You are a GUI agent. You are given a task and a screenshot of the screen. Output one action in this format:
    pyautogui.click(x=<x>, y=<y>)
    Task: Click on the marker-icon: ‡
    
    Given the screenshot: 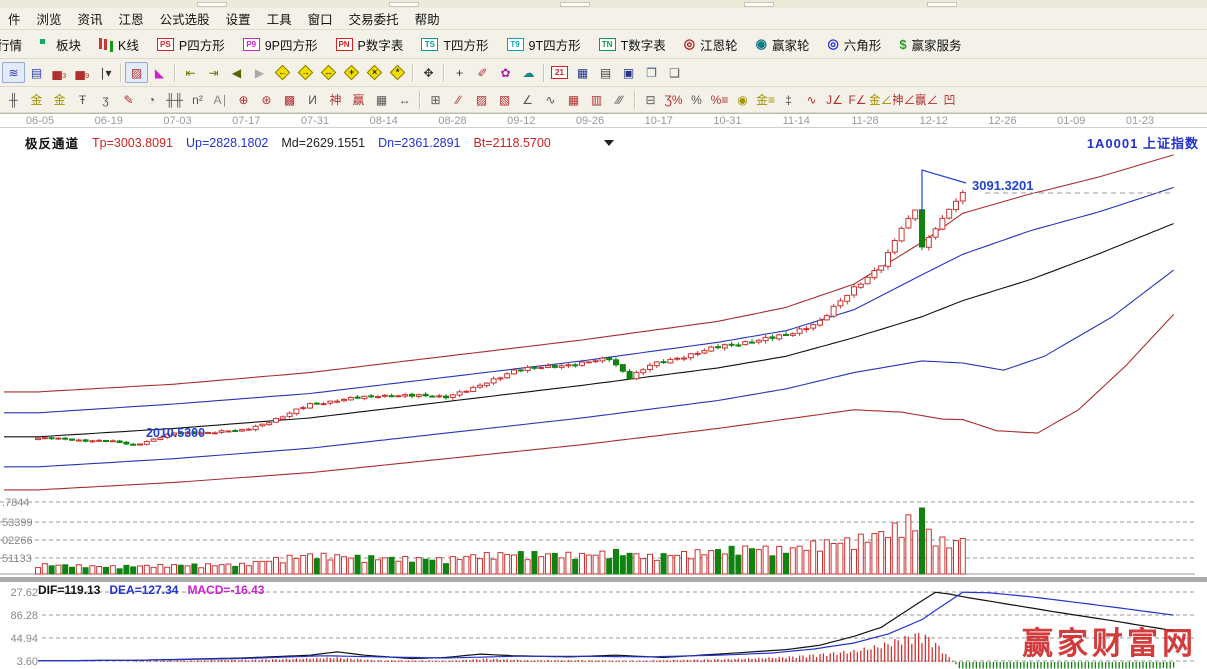 What is the action you would take?
    pyautogui.click(x=788, y=99)
    